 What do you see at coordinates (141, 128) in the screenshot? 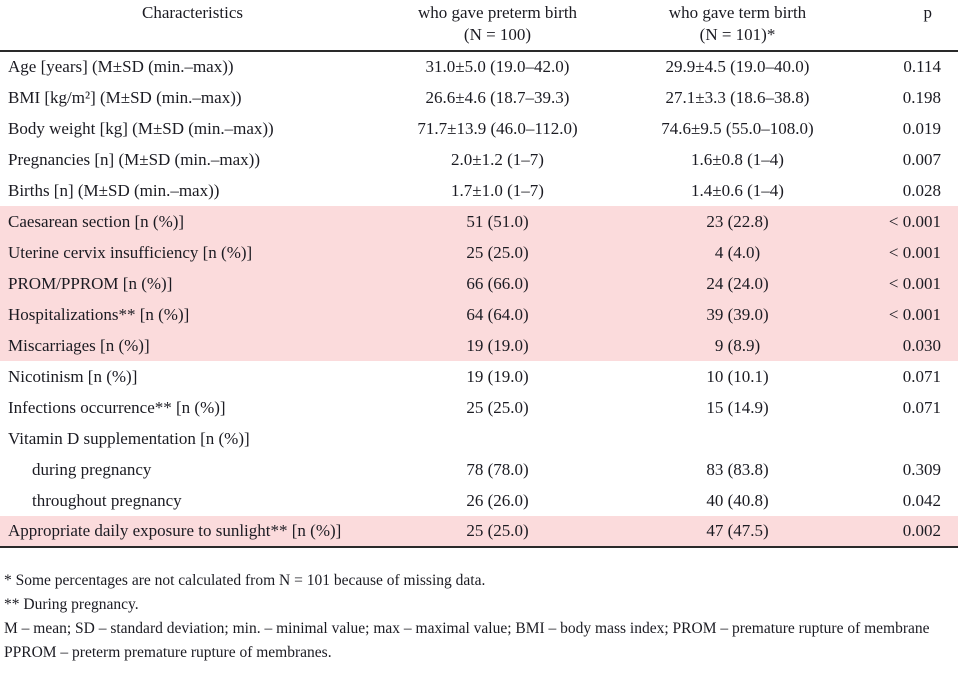
I see `row-label: Body weight [kg] (M±SD (min.–max))` at bounding box center [141, 128].